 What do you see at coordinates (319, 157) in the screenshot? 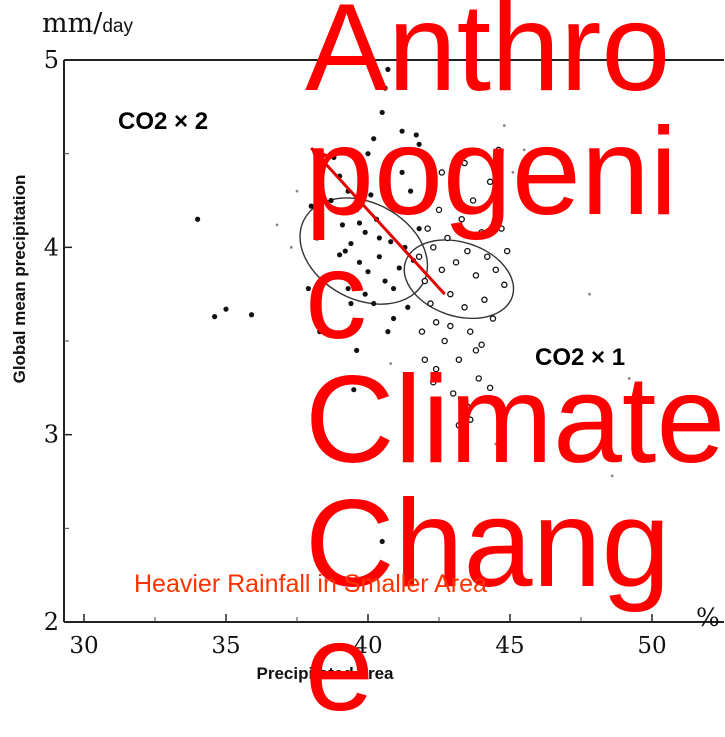
I see `trend-arrow-head` at bounding box center [319, 157].